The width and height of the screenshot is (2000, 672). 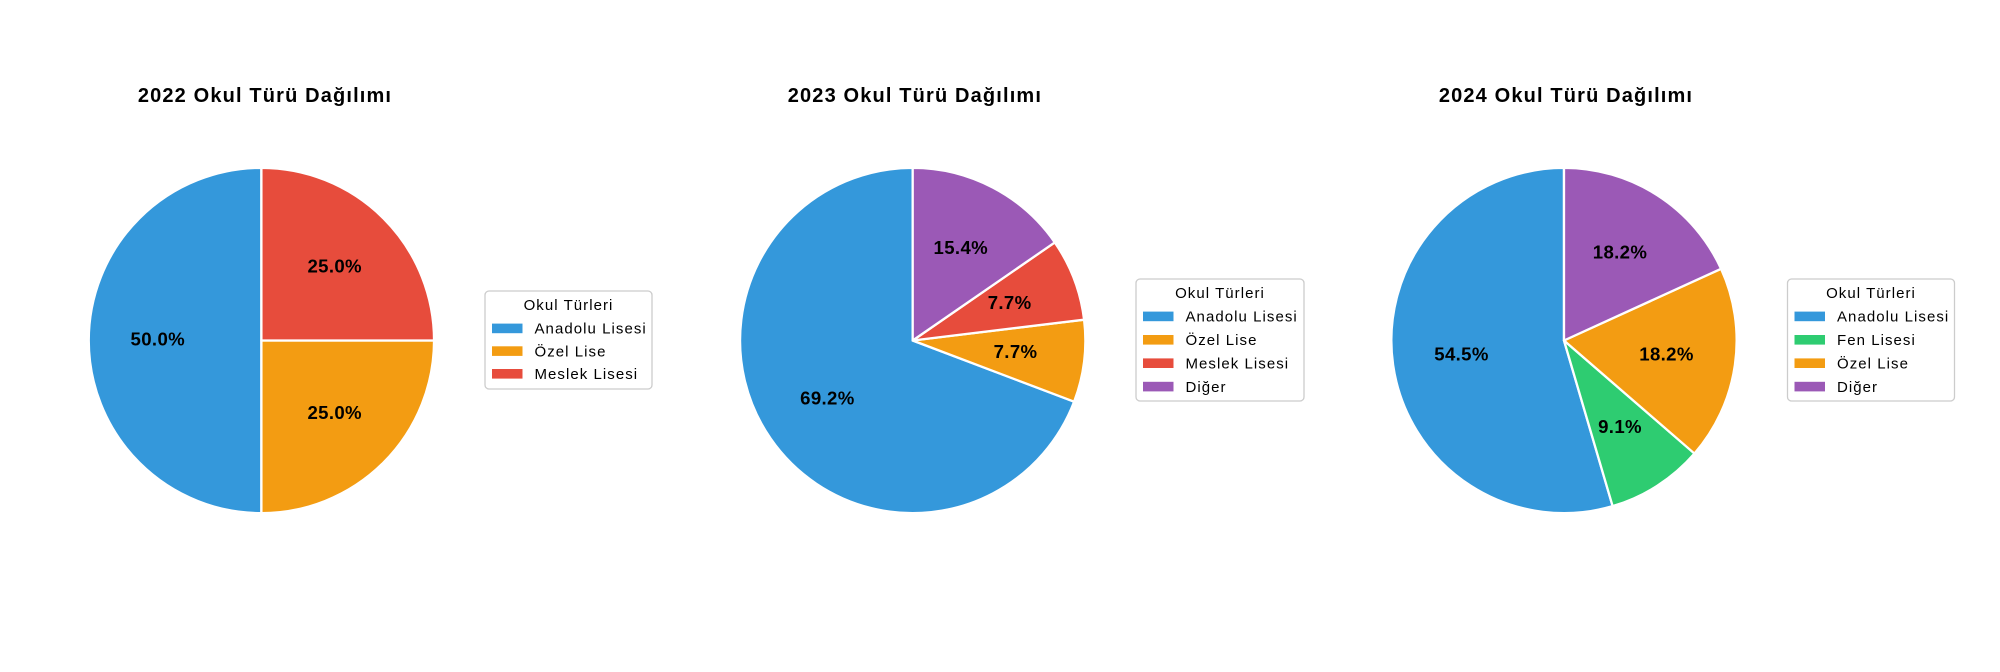 I want to click on svg-text: 2022 Okul Türü Dağılımı, so click(x=265, y=96).